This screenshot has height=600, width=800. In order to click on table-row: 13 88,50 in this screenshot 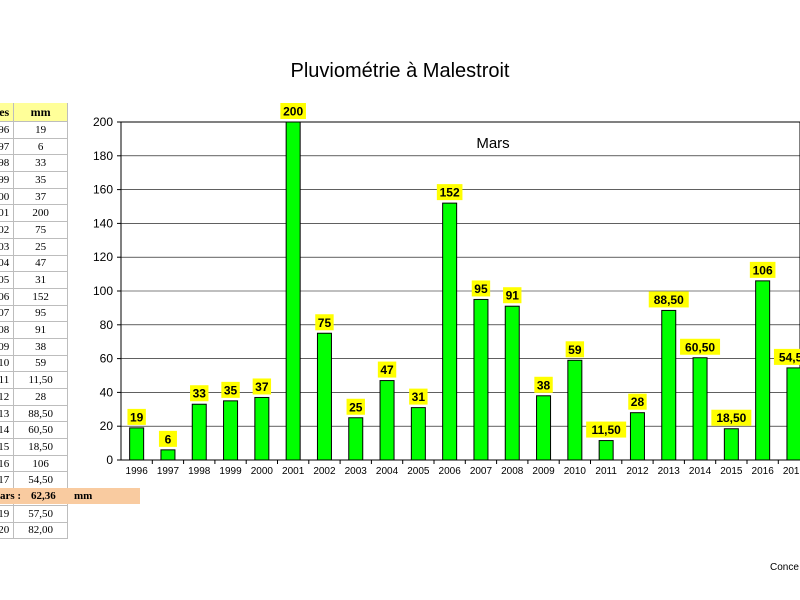, I will do `click(34, 414)`.